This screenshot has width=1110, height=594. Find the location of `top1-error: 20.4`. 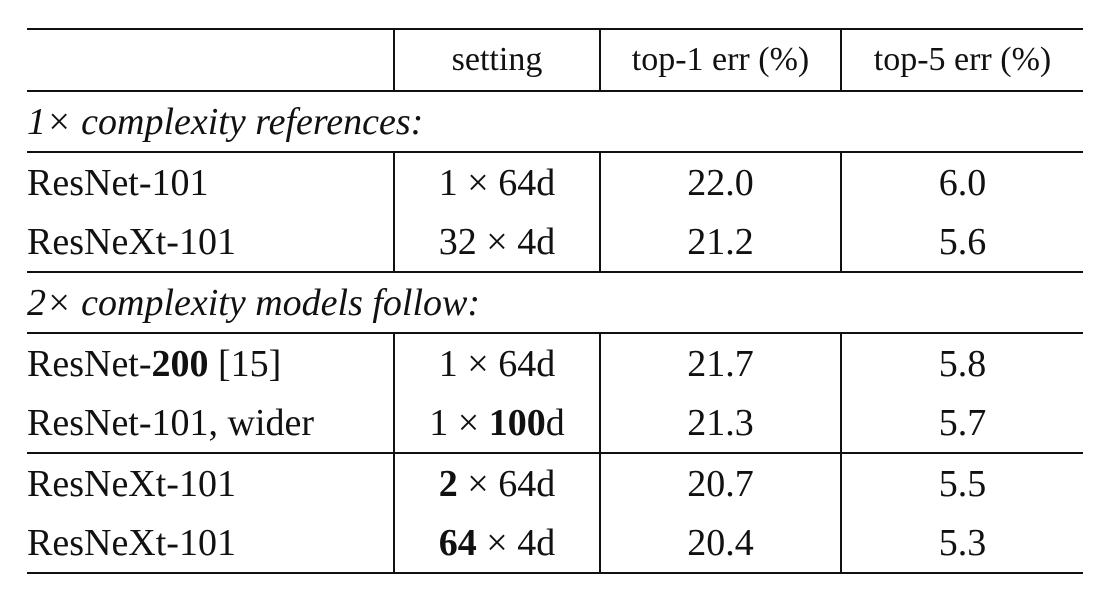

top1-error: 20.4 is located at coordinates (720, 543).